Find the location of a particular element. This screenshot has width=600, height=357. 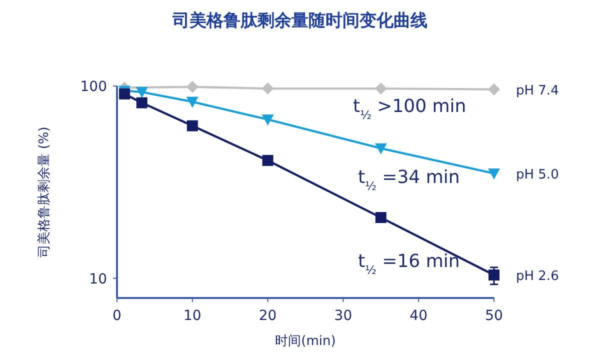

x-tick-label: 20 is located at coordinates (267, 316).